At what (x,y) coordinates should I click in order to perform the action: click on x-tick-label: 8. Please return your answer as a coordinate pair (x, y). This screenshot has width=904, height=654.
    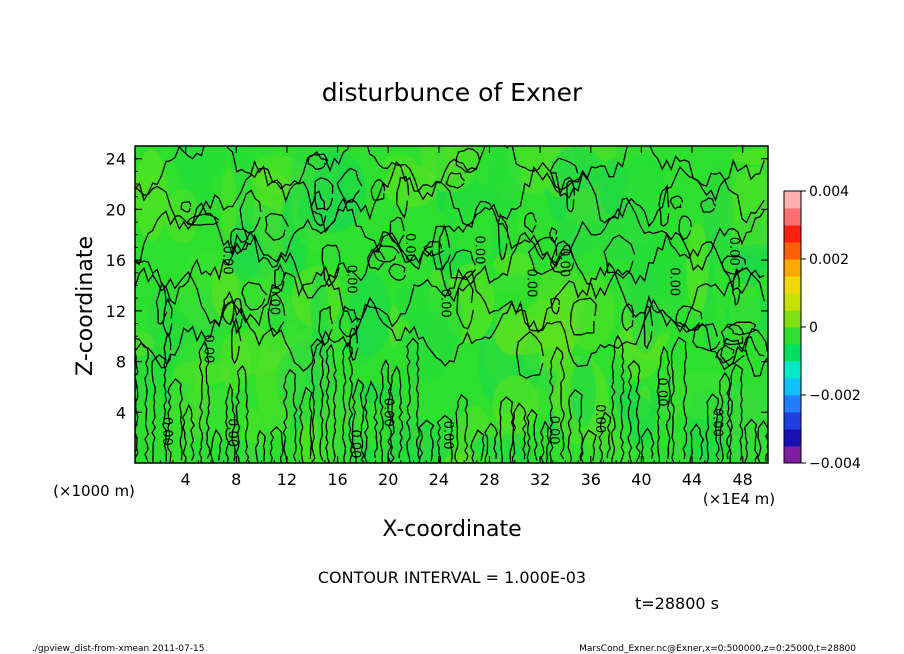
    Looking at the image, I should click on (236, 479).